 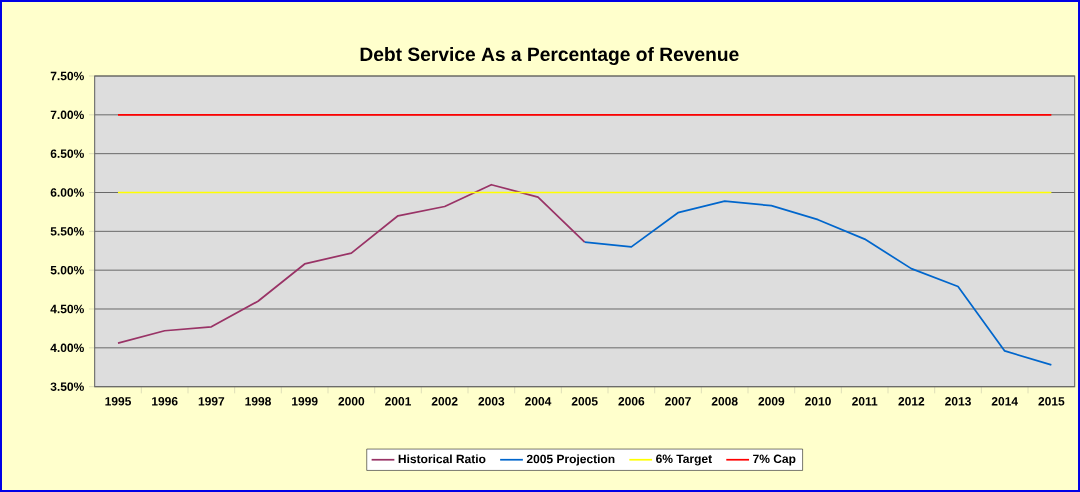 I want to click on y-tick-label: 7.00%, so click(x=67, y=115).